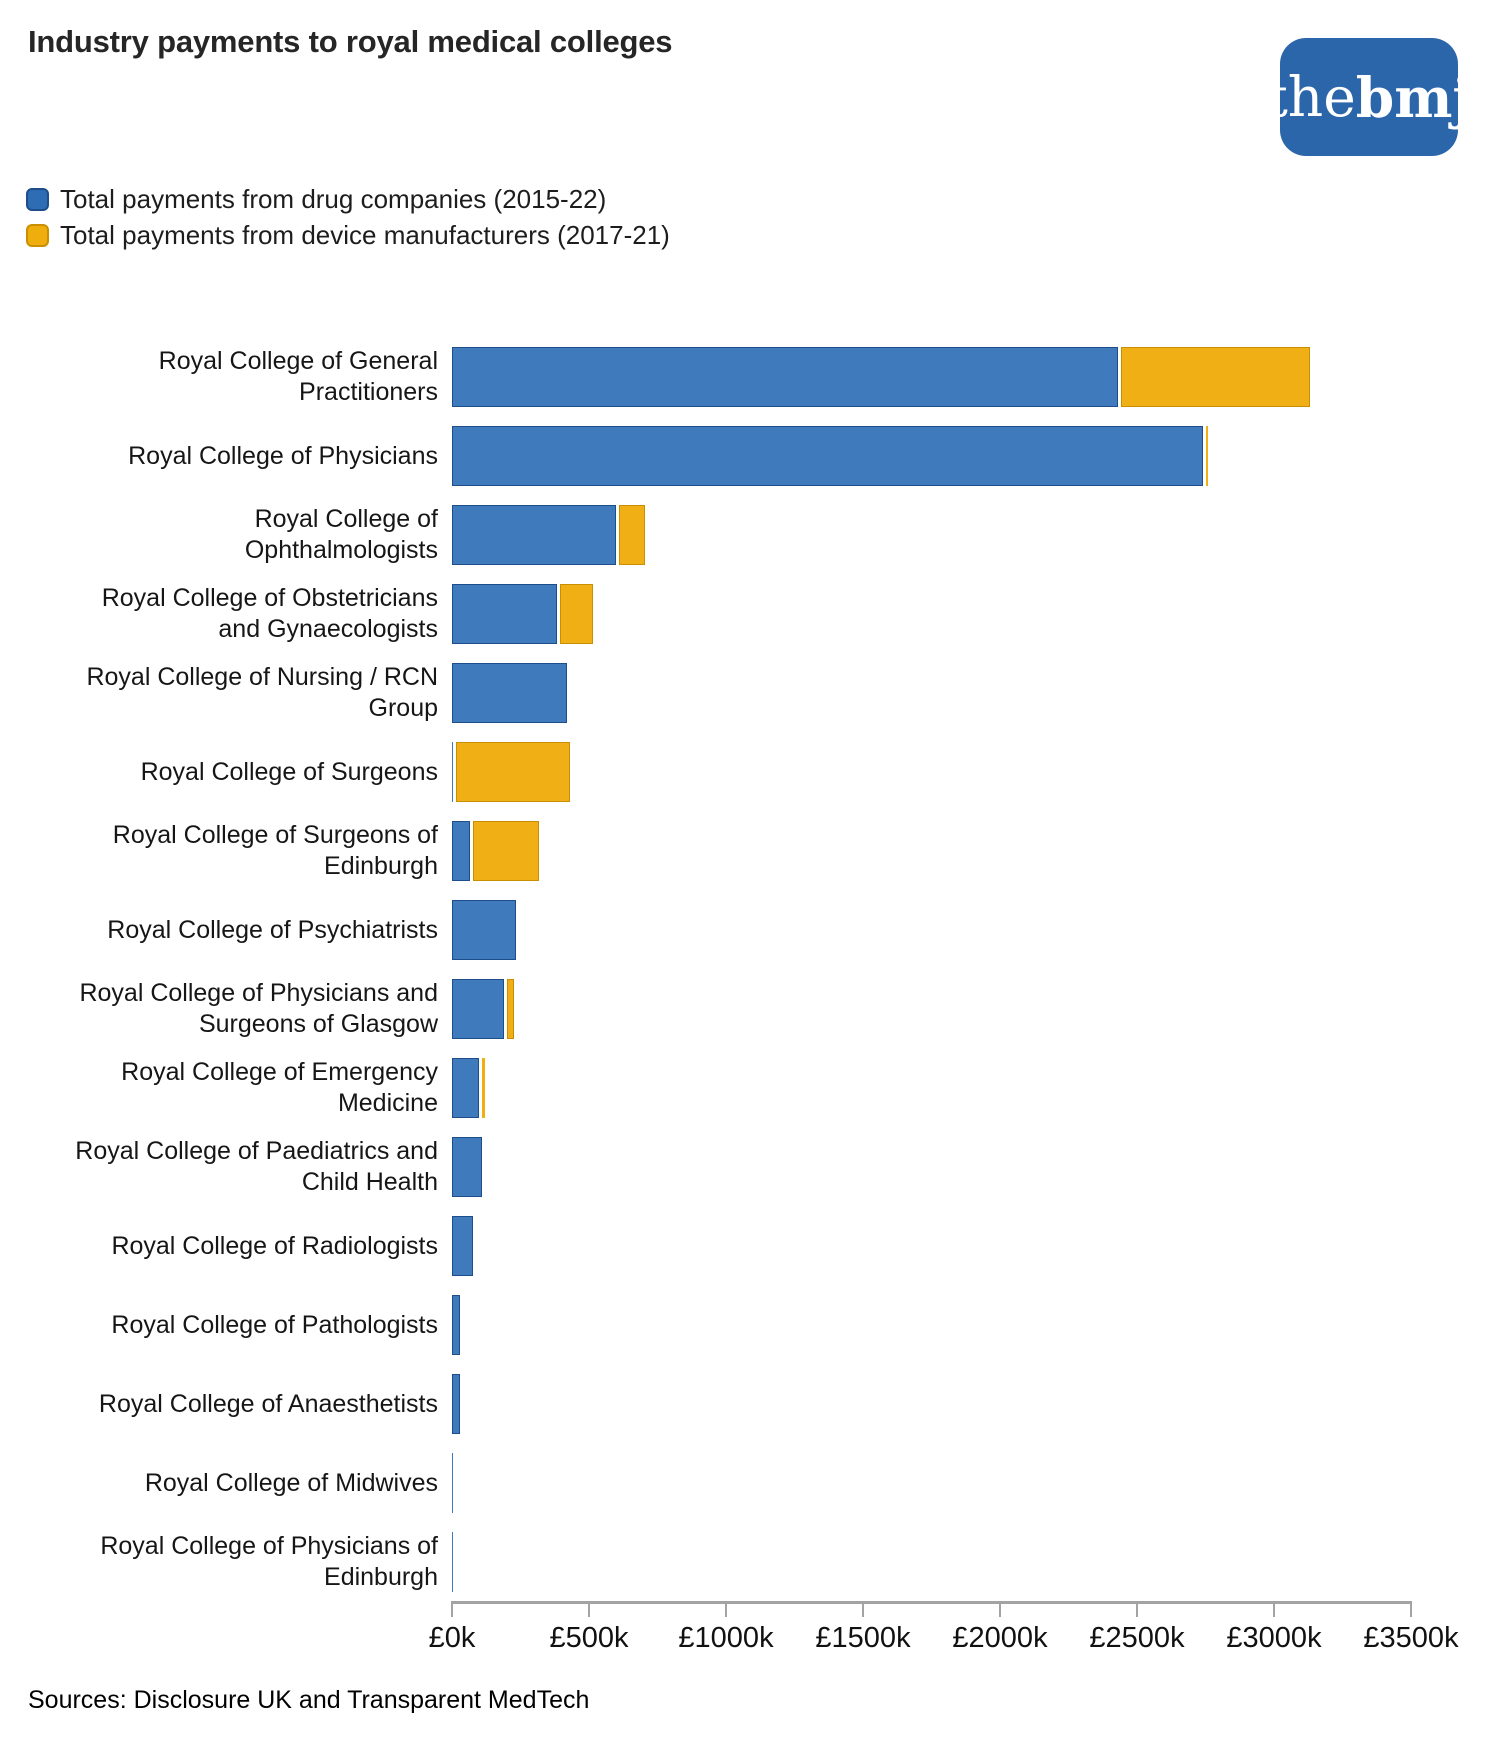 The height and width of the screenshot is (1751, 1492). Describe the element at coordinates (279, 1072) in the screenshot. I see `category-label-line: Royal College of Emergency` at that location.